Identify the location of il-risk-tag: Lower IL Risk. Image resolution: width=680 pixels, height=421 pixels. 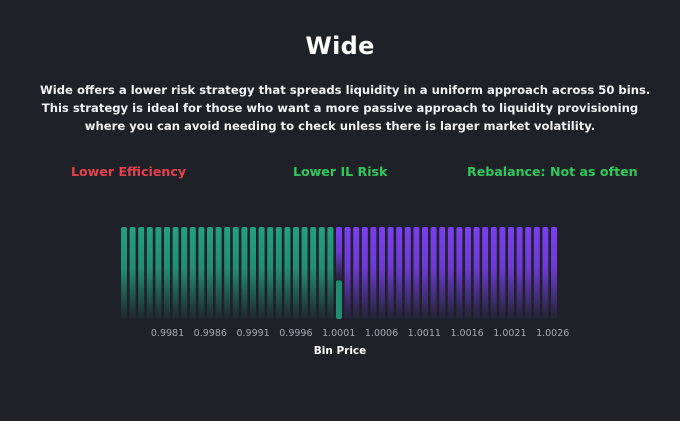
(340, 171).